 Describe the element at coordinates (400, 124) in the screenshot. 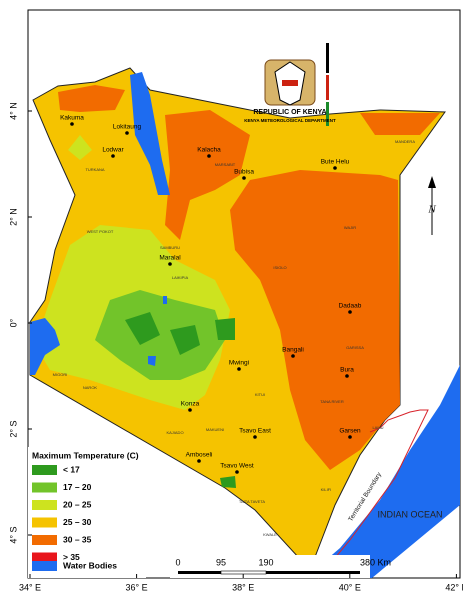

I see `hot-zone-northeast` at that location.